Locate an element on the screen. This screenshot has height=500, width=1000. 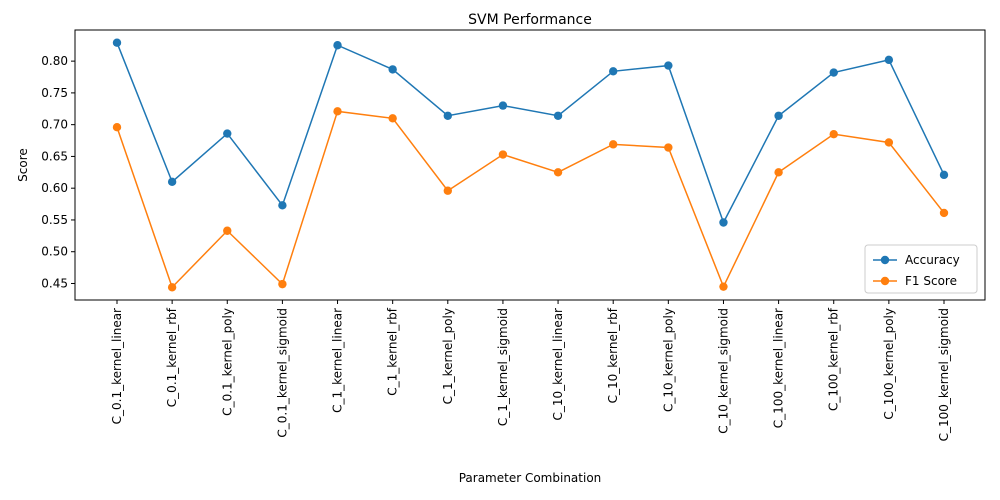
y-tick-label: 0.50 is located at coordinates (54, 252).